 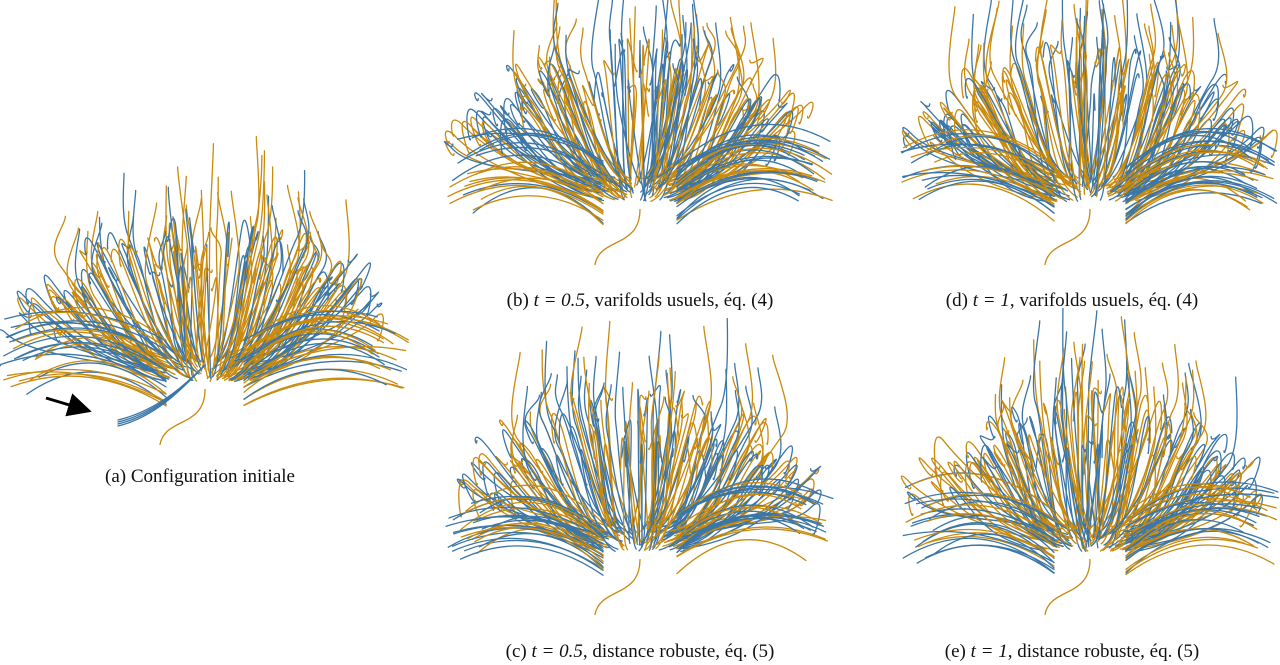 What do you see at coordinates (200, 477) in the screenshot?
I see `caption: (a) Configuration initiale` at bounding box center [200, 477].